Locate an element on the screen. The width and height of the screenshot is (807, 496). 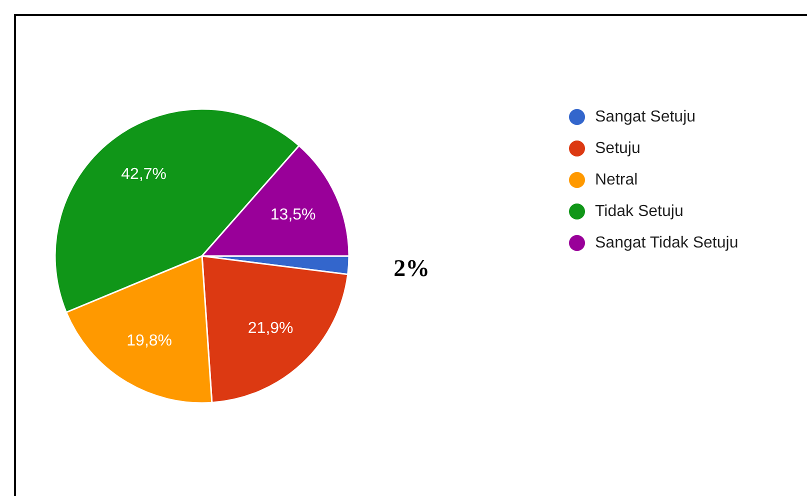
legend-label: Netral is located at coordinates (616, 180).